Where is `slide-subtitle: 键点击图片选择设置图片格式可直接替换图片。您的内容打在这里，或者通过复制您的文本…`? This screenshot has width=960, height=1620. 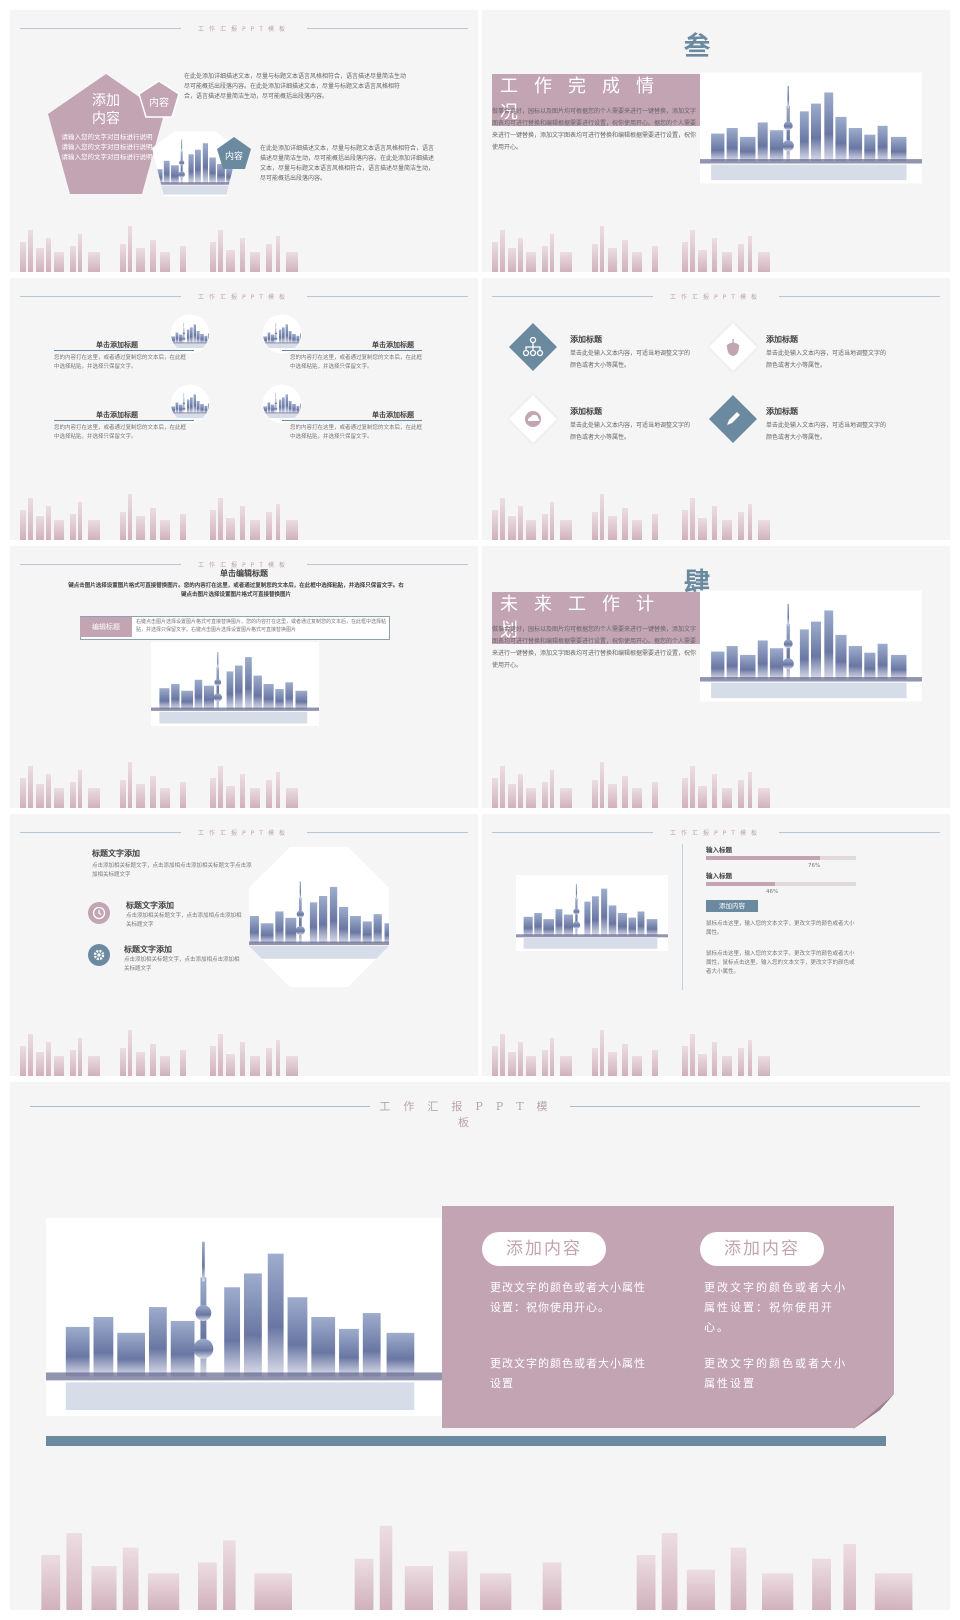 slide-subtitle: 键点击图片选择设置图片格式可直接替换图片。您的内容打在这里，或者通过复制您的文本… is located at coordinates (236, 590).